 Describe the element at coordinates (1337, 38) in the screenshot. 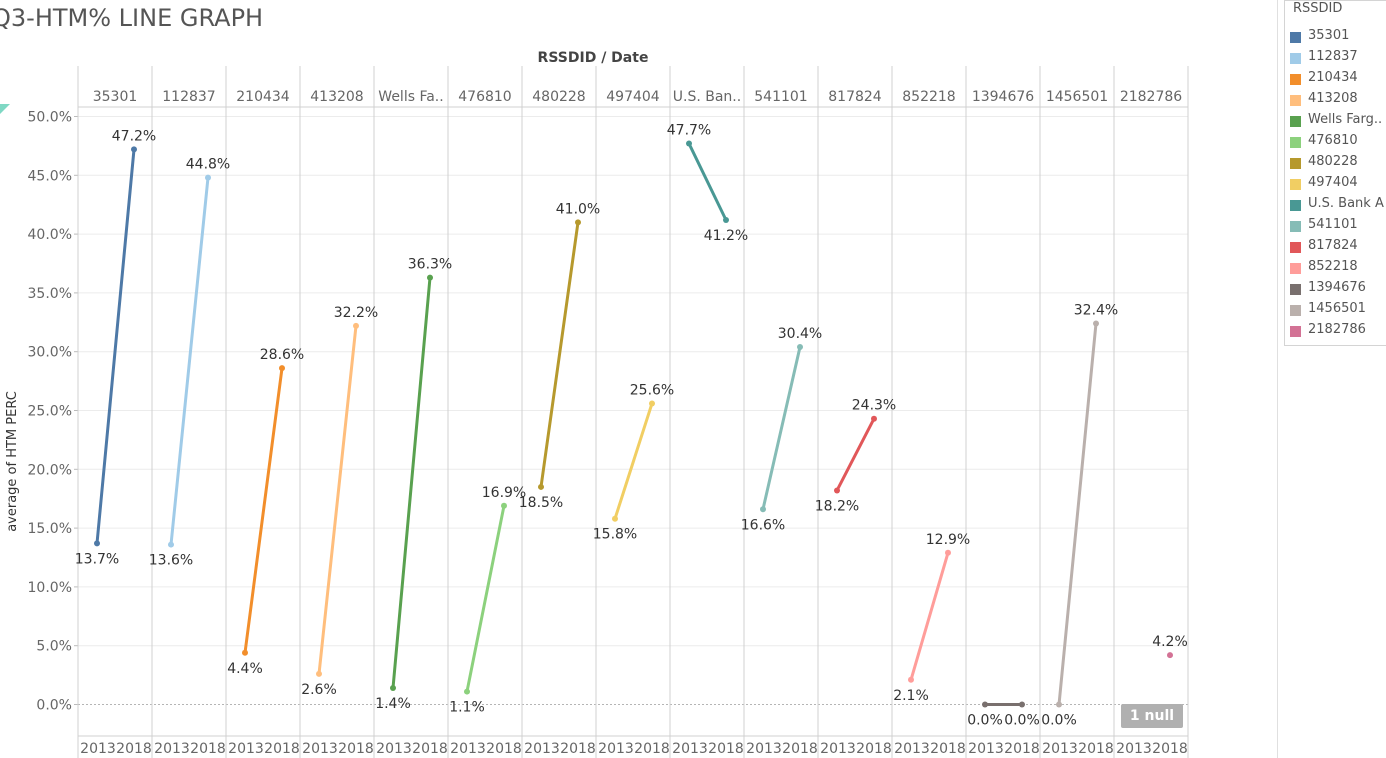

I see `legend-item: 35301` at that location.